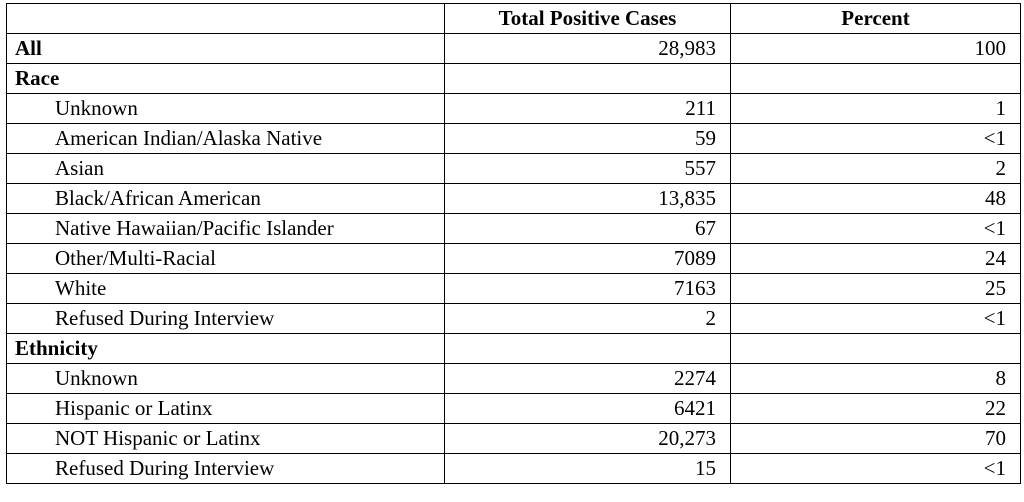  I want to click on row-label: All, so click(225, 48).